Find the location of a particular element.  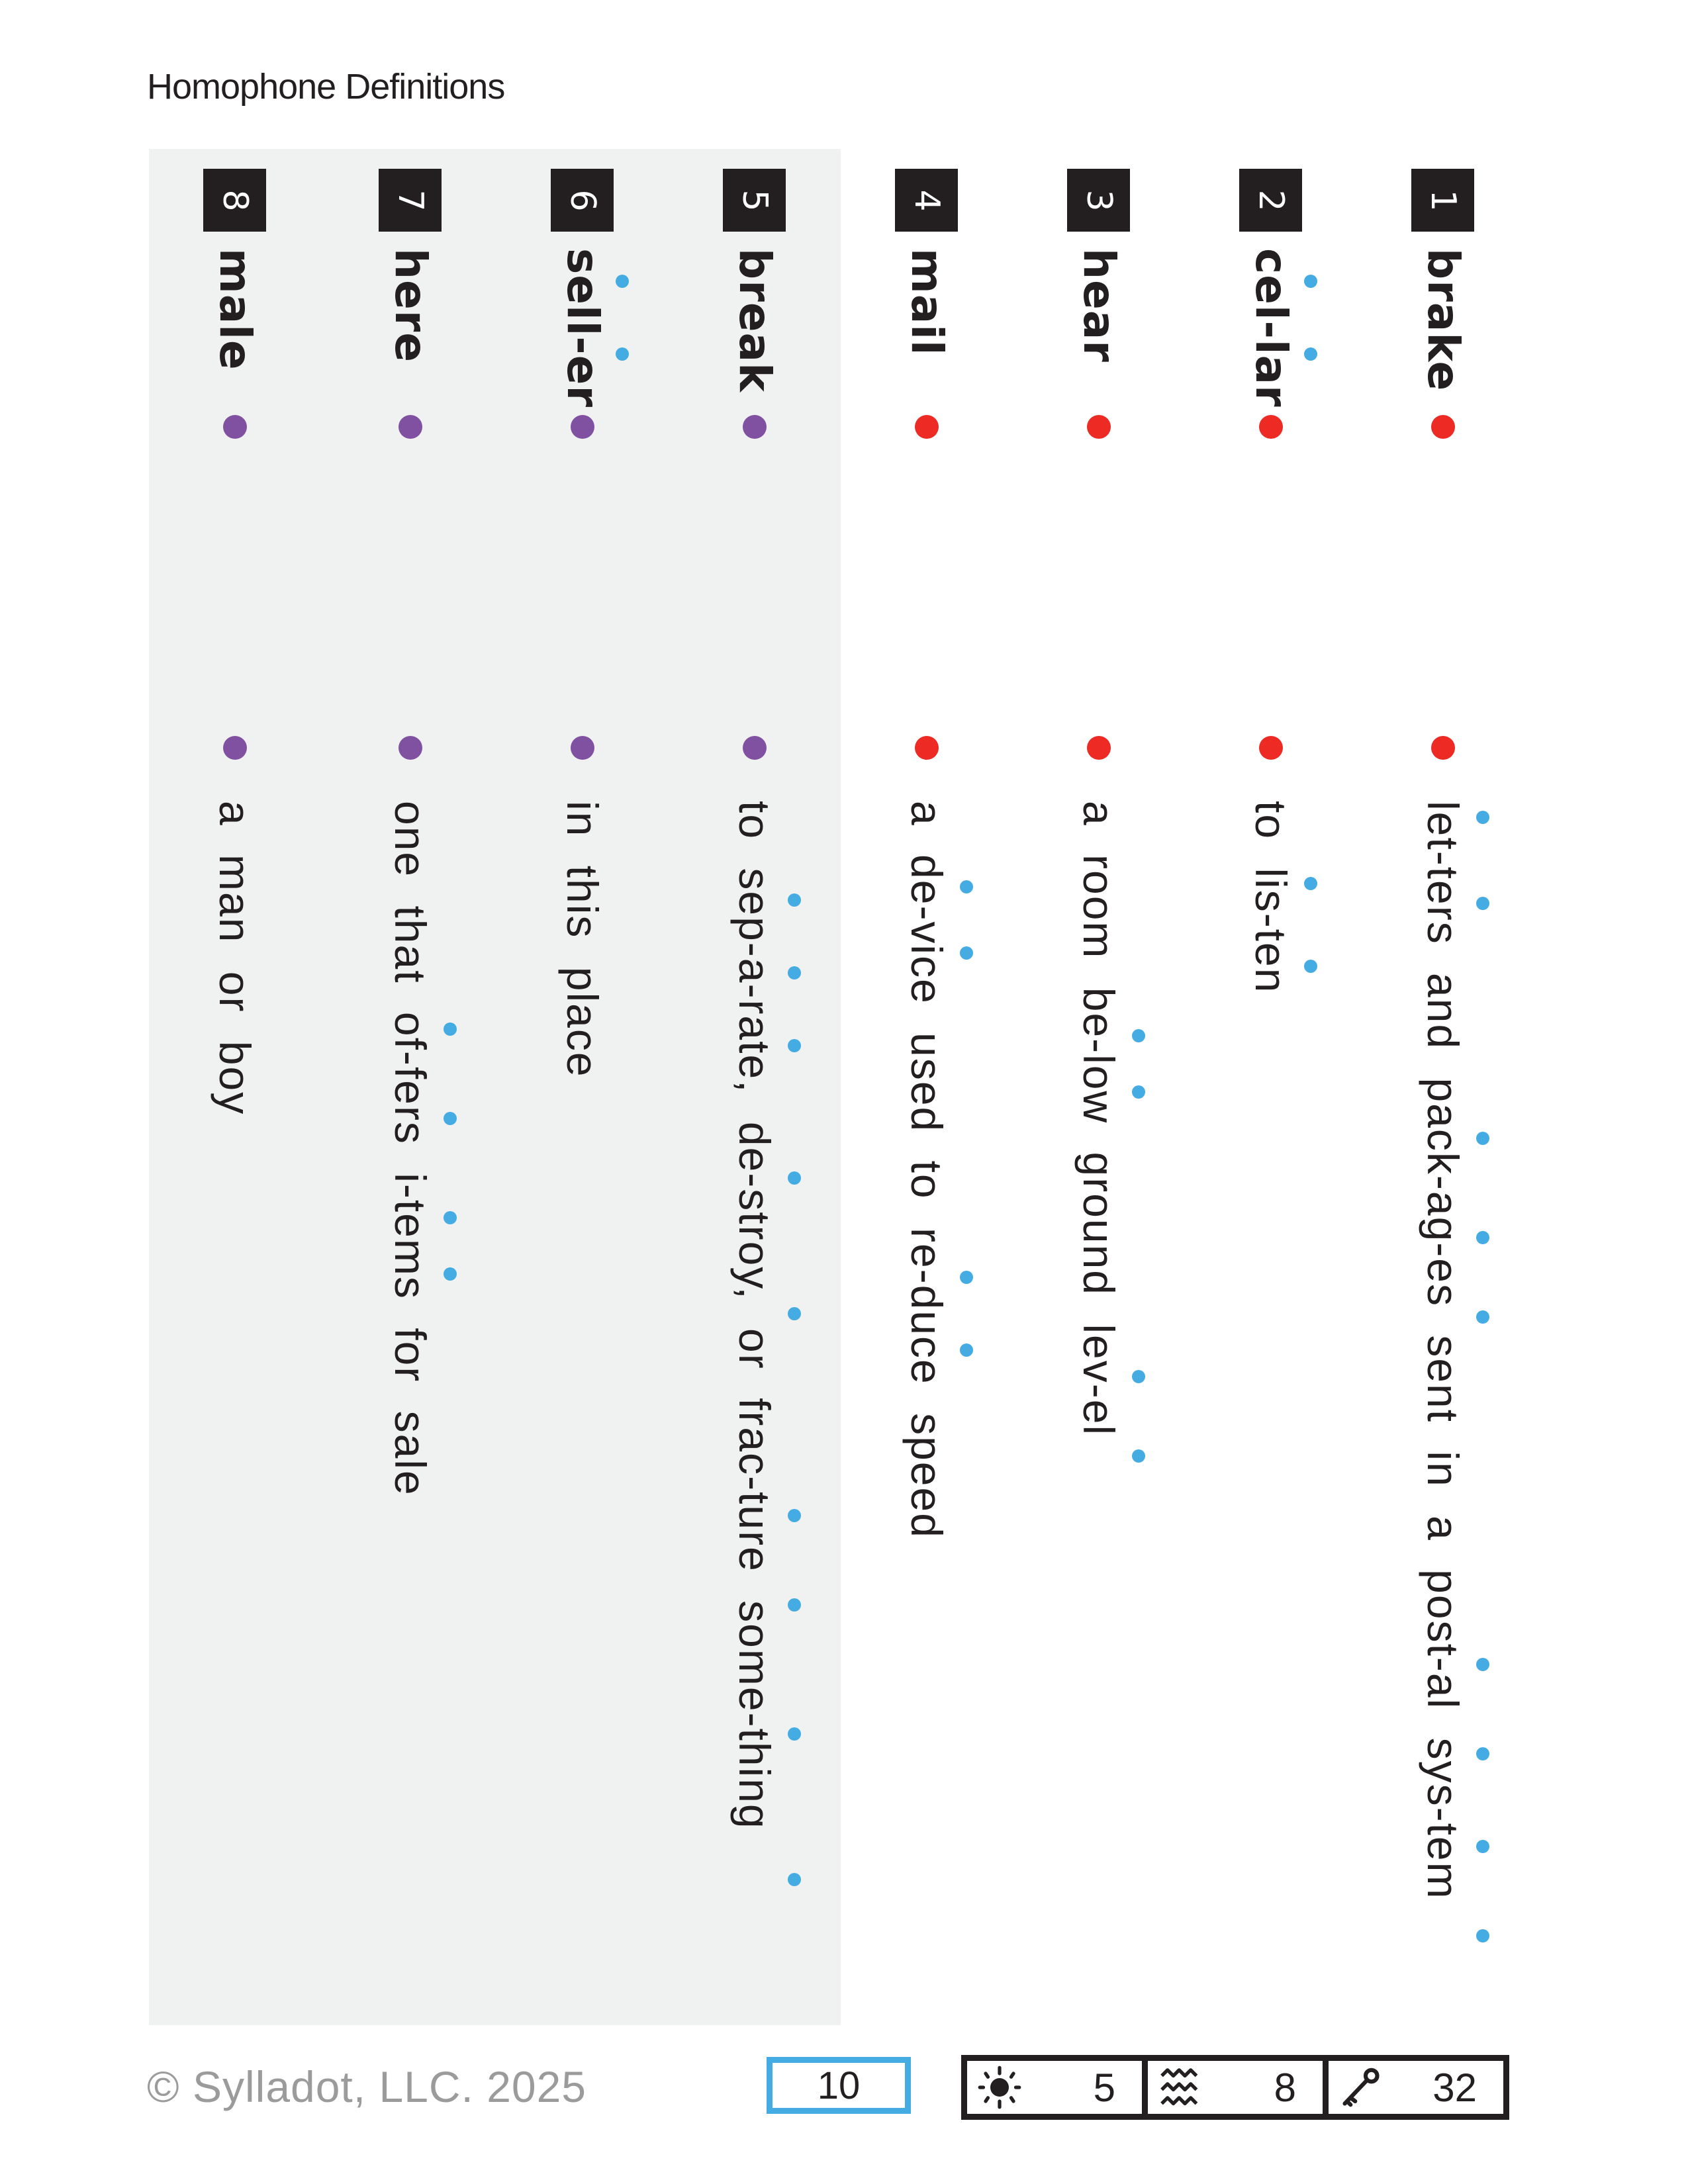

entry-number: 8 is located at coordinates (234, 200).